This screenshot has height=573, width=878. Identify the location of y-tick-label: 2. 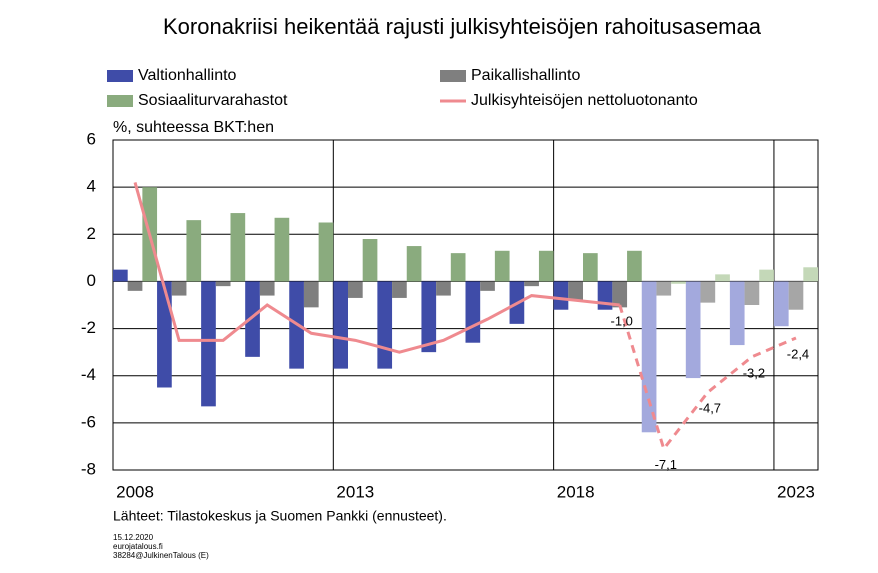
(91, 233).